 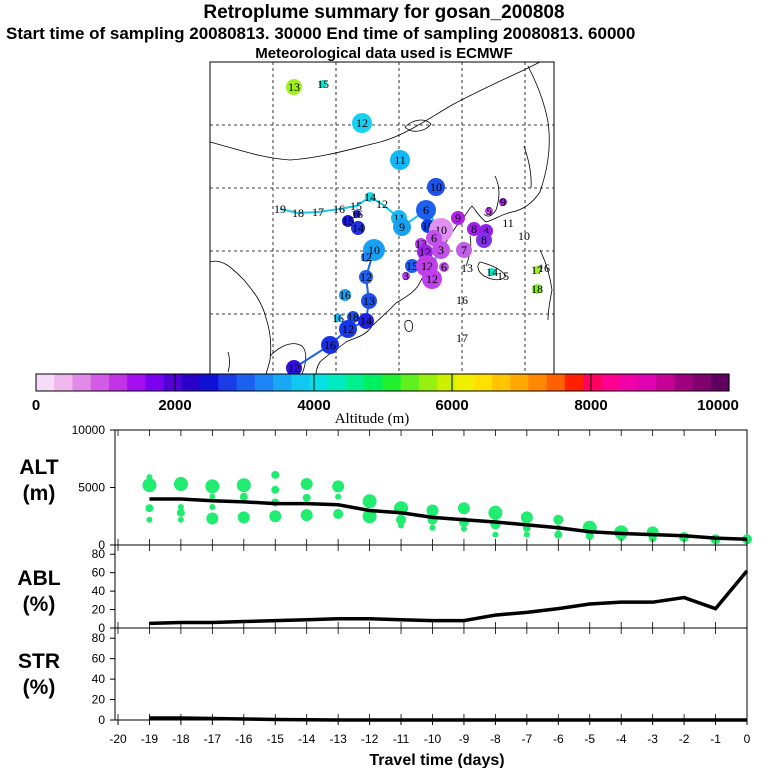 What do you see at coordinates (38, 467) in the screenshot?
I see `alt-panel-label: ALT` at bounding box center [38, 467].